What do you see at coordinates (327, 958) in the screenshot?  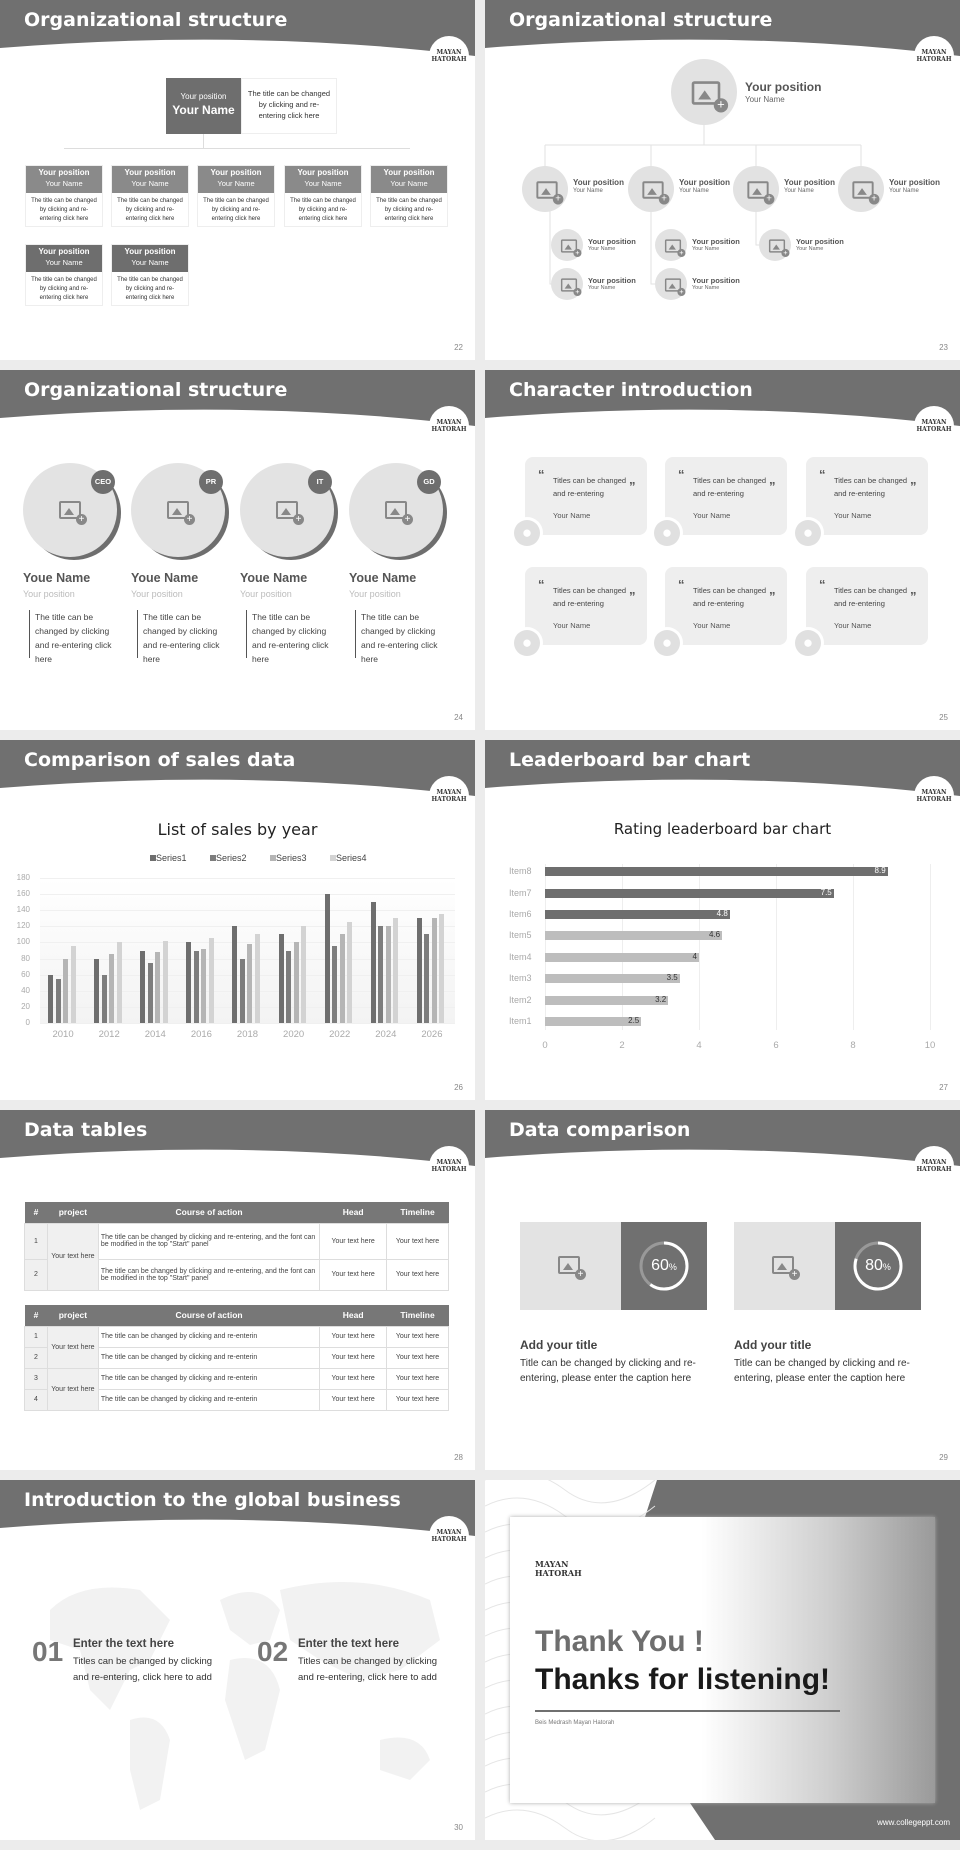 I see `bar-series1-2022` at bounding box center [327, 958].